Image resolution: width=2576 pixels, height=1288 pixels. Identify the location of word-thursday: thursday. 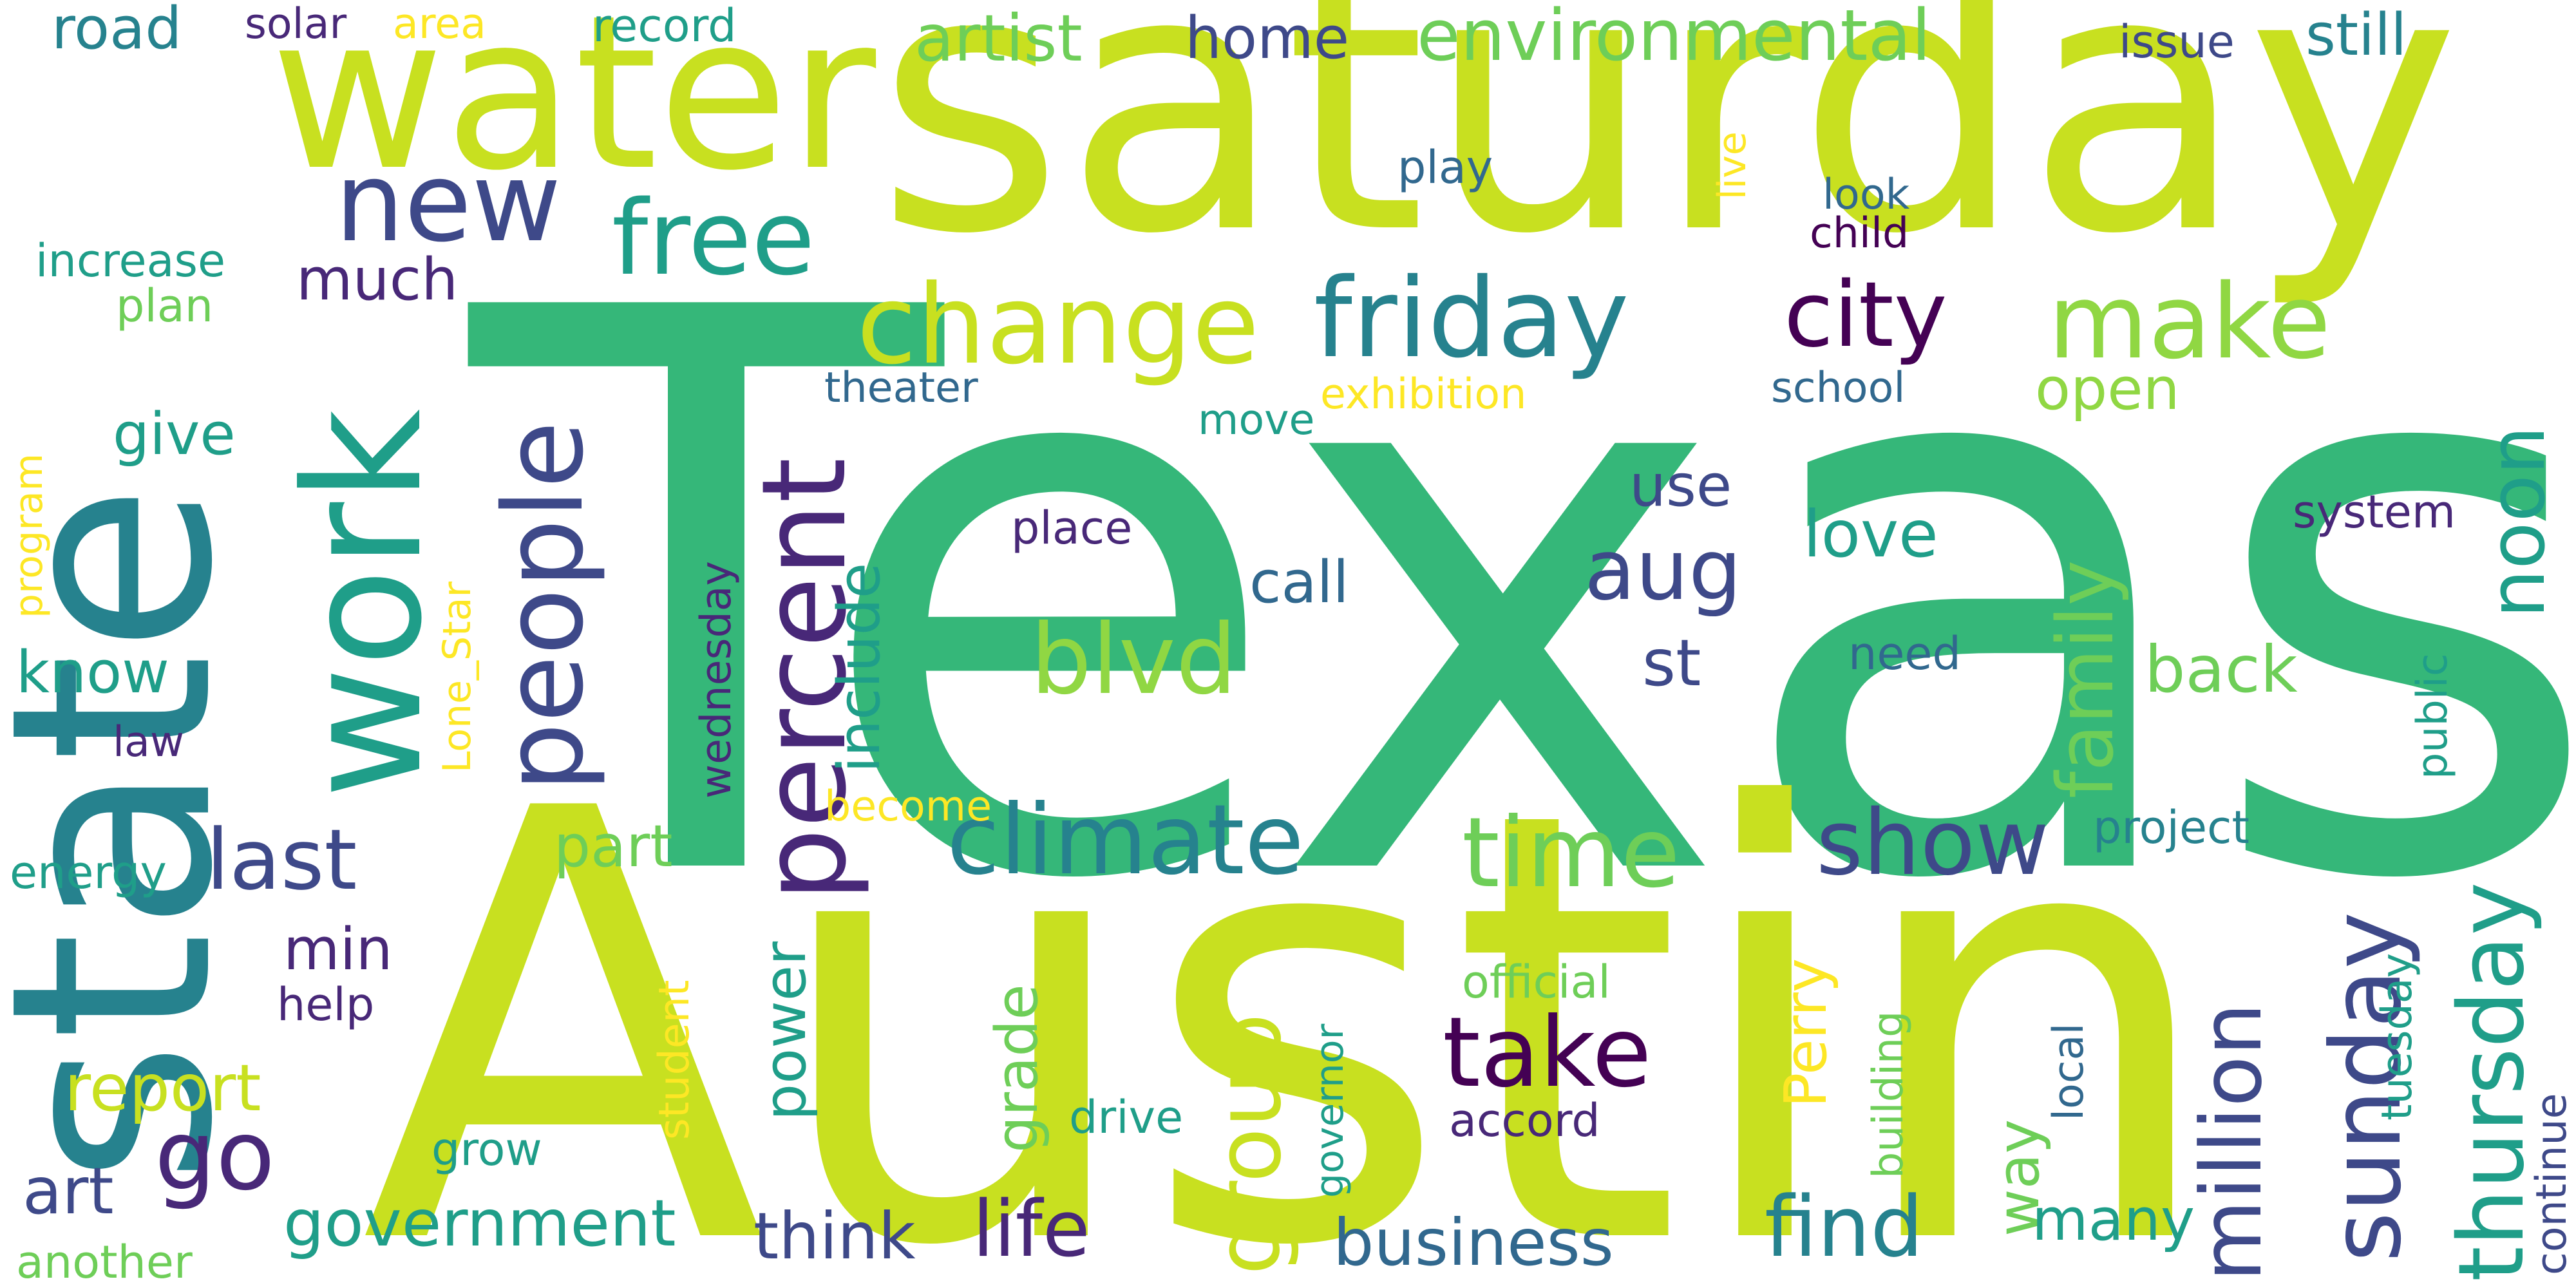
(2491, 1082).